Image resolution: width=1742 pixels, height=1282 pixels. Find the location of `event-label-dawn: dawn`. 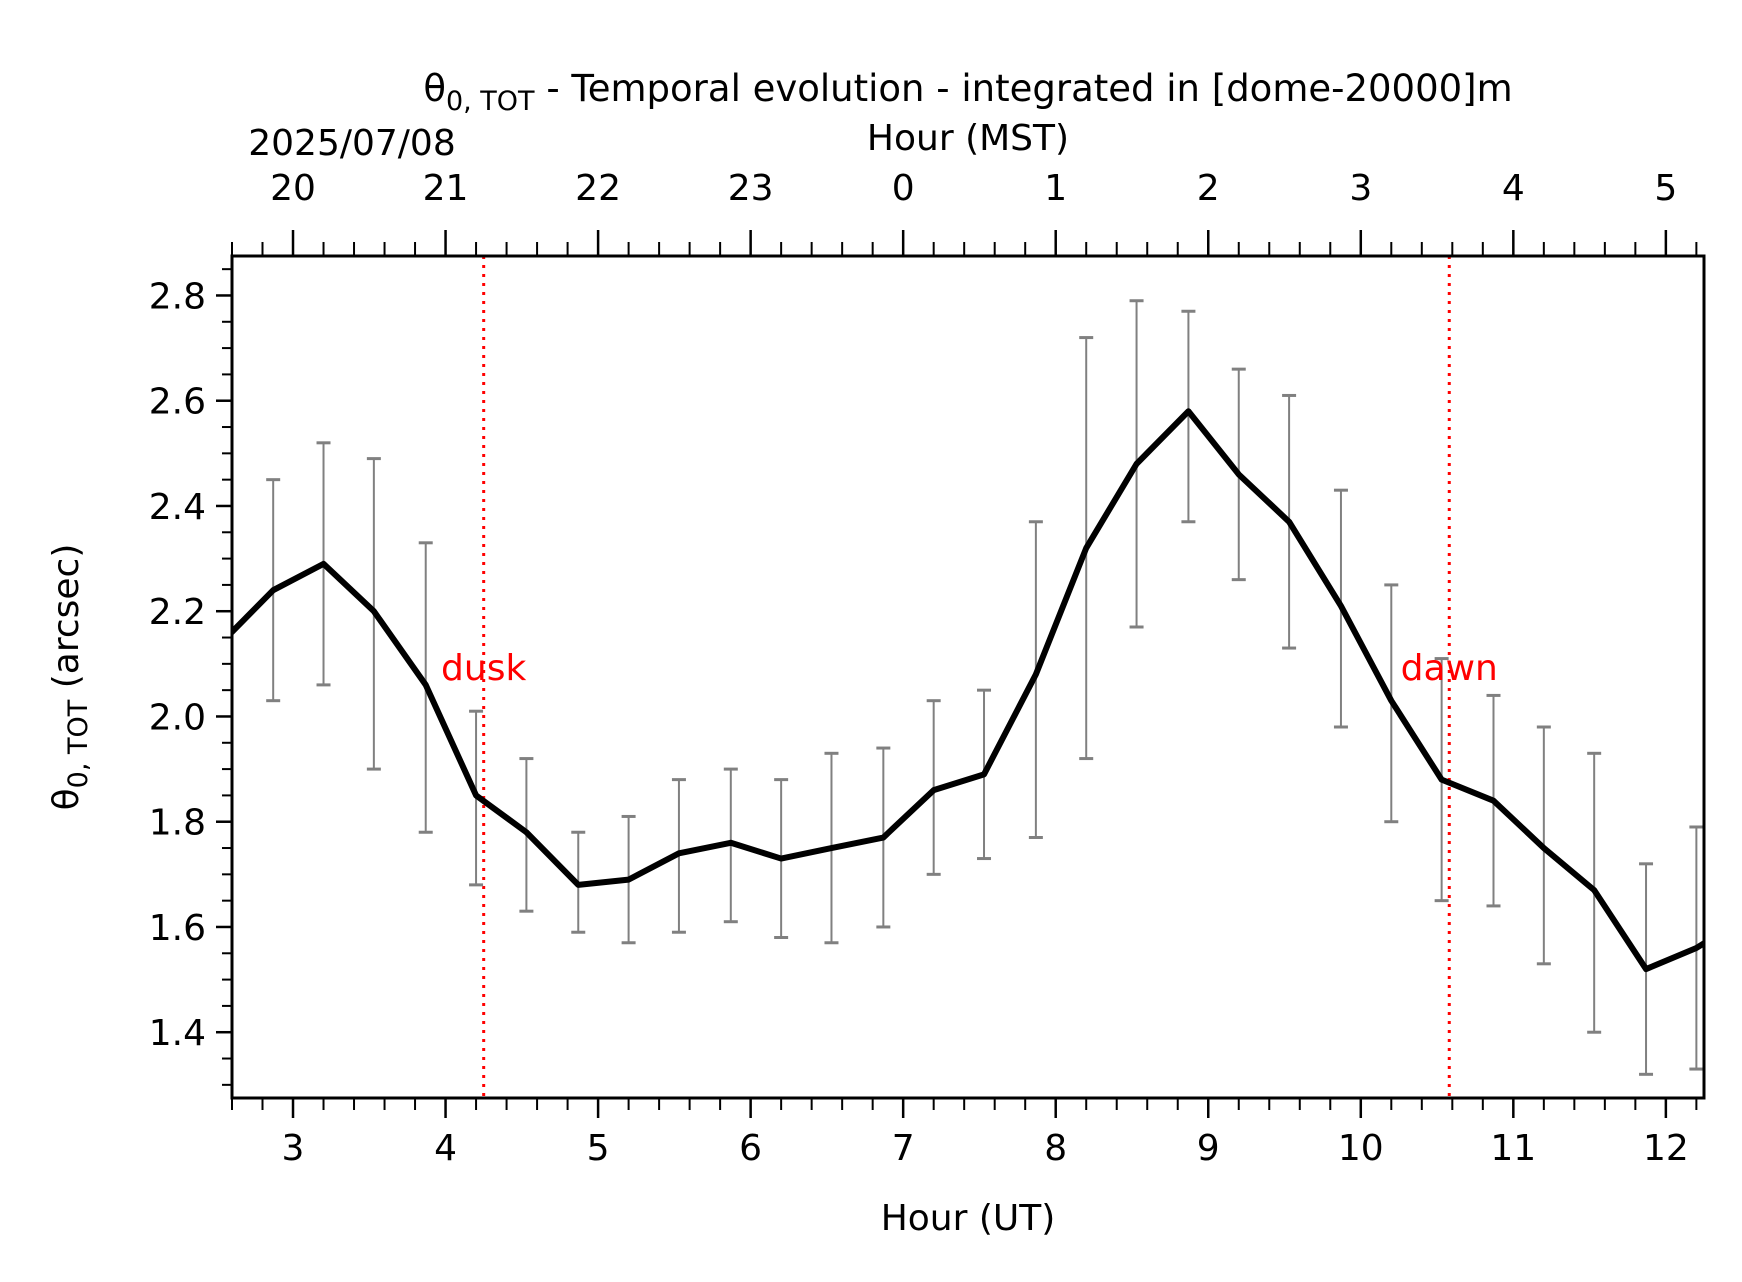

event-label-dawn: dawn is located at coordinates (1449, 668).